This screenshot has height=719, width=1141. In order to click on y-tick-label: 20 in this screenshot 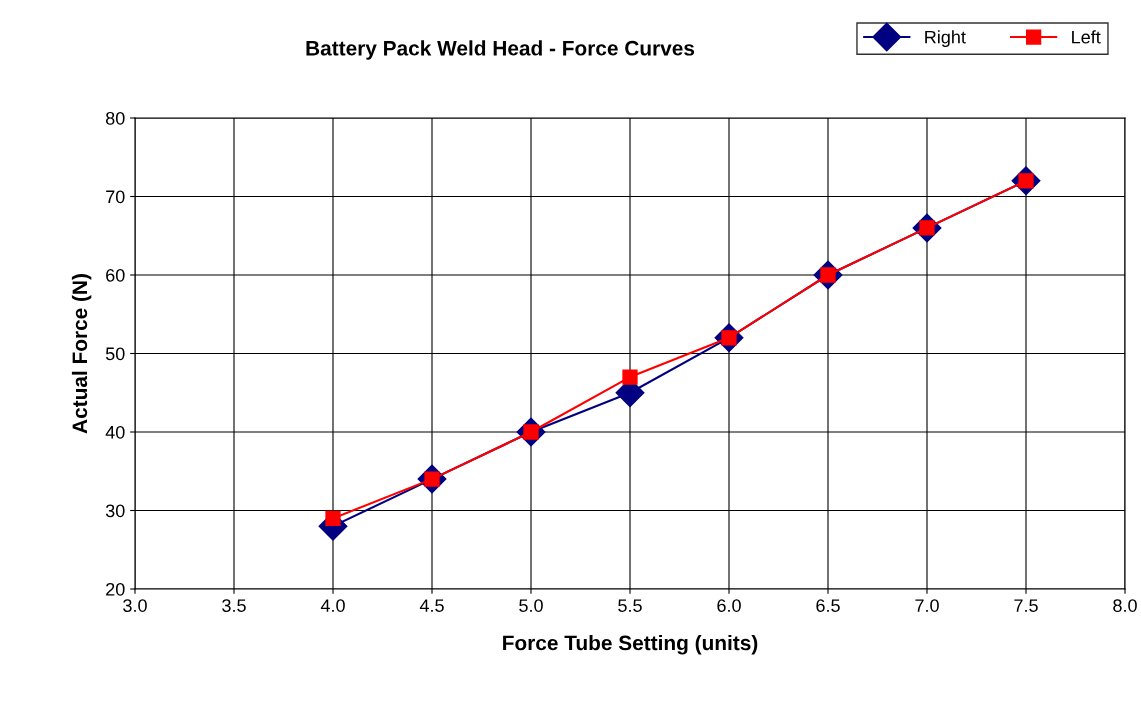, I will do `click(115, 589)`.